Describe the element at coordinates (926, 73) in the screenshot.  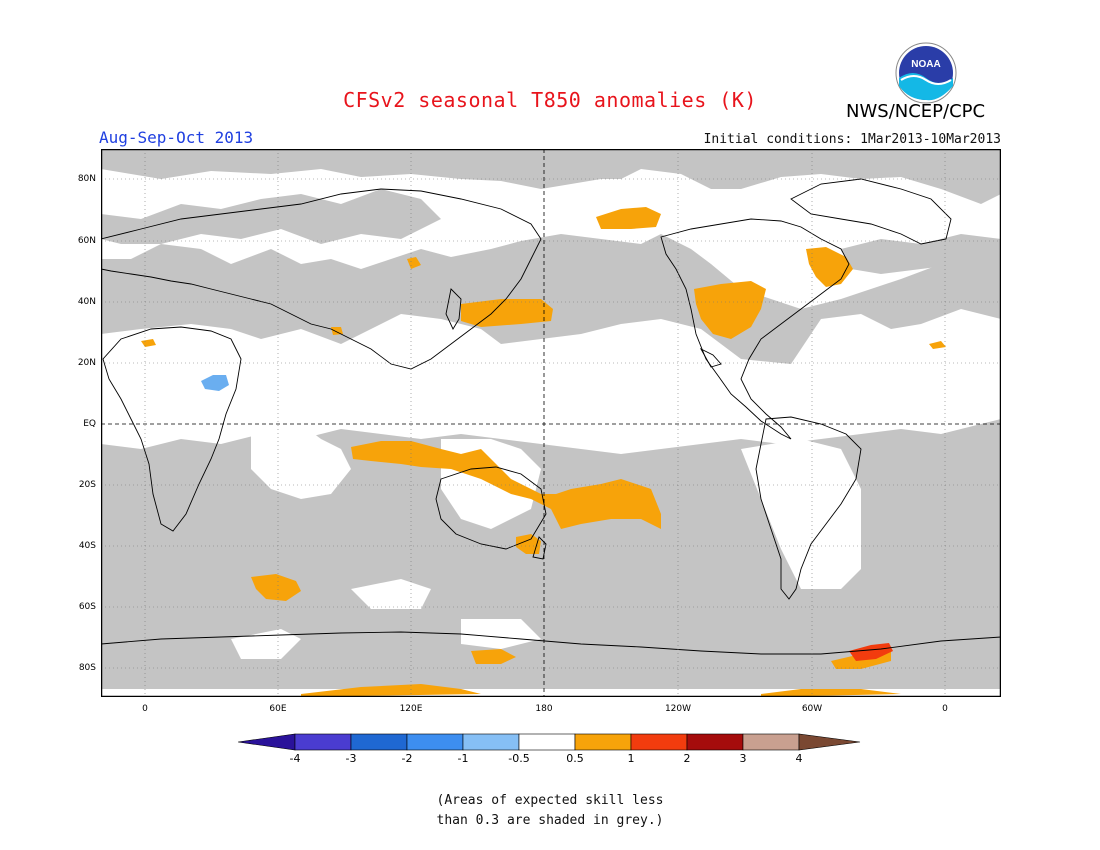
I see `noaa-logo: NOAA` at that location.